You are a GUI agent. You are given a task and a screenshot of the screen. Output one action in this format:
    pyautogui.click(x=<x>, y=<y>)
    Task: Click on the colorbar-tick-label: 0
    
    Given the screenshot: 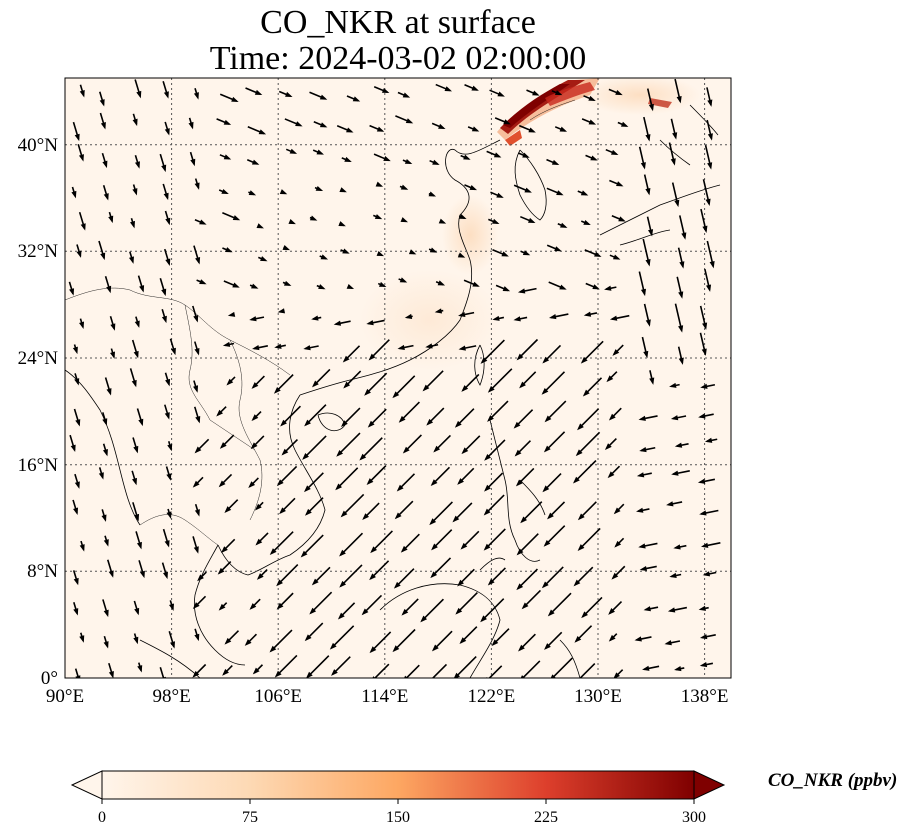 What is the action you would take?
    pyautogui.click(x=102, y=817)
    